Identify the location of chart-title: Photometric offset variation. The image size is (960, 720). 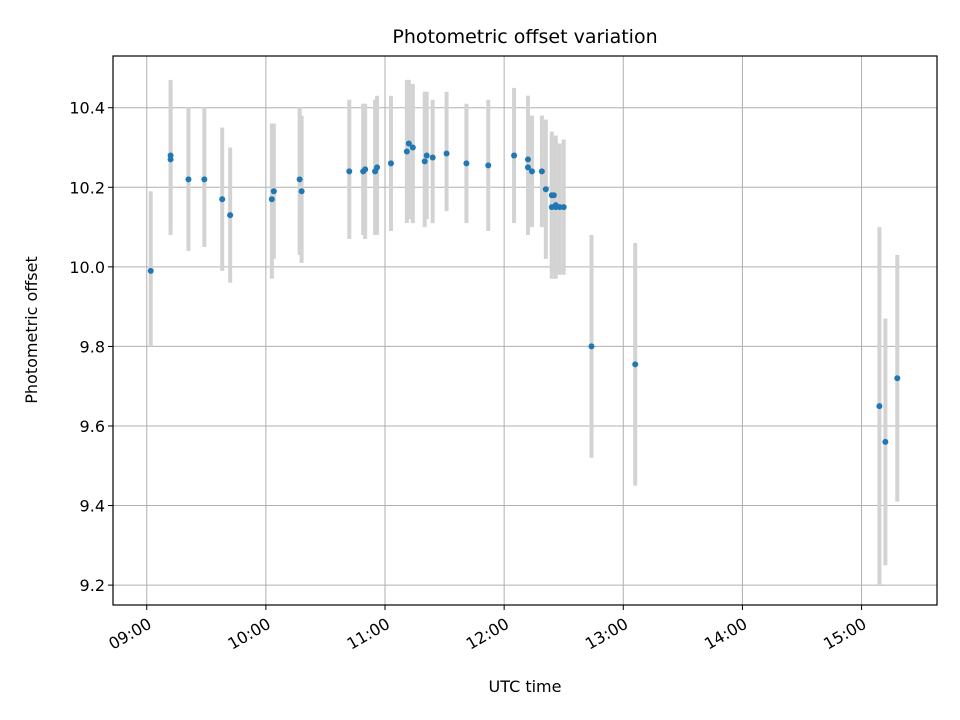
(524, 37).